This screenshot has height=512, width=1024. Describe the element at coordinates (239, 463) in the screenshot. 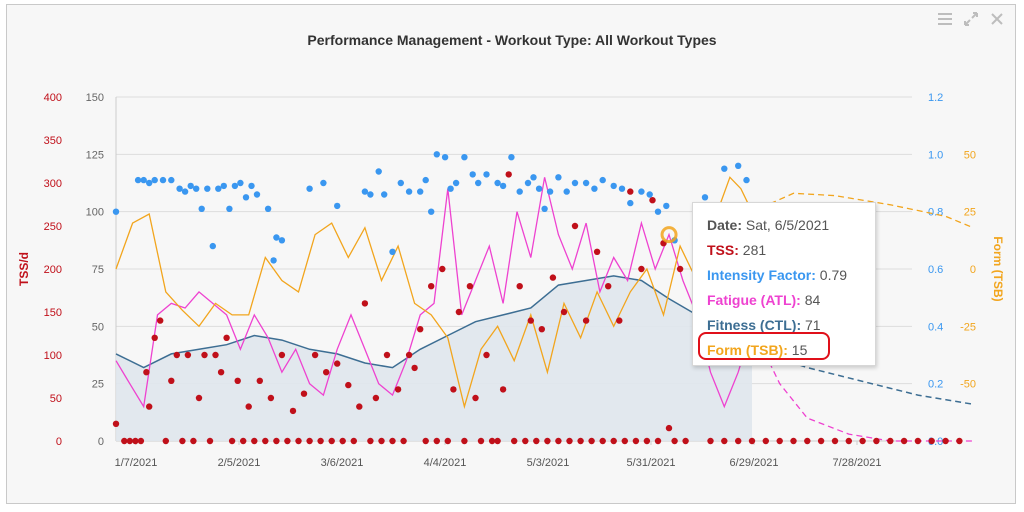

I see `x-tick-label: 2/5/2021` at that location.